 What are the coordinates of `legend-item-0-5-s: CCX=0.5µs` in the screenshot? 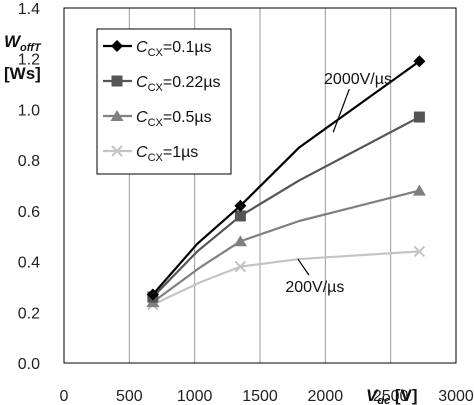 It's located at (157, 119).